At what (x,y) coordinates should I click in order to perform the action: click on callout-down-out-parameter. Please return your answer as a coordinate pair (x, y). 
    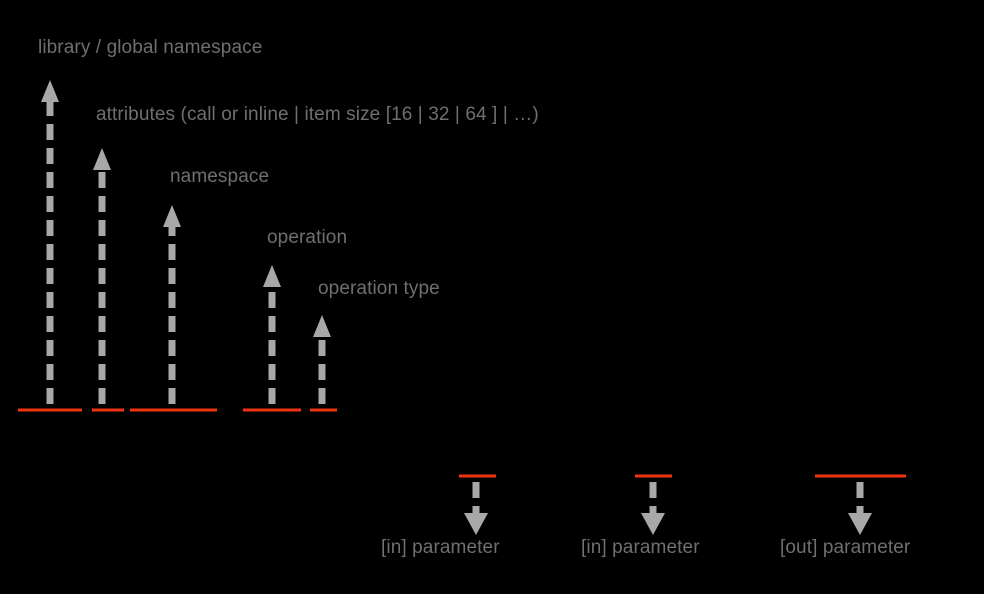
    Looking at the image, I should click on (860, 504).